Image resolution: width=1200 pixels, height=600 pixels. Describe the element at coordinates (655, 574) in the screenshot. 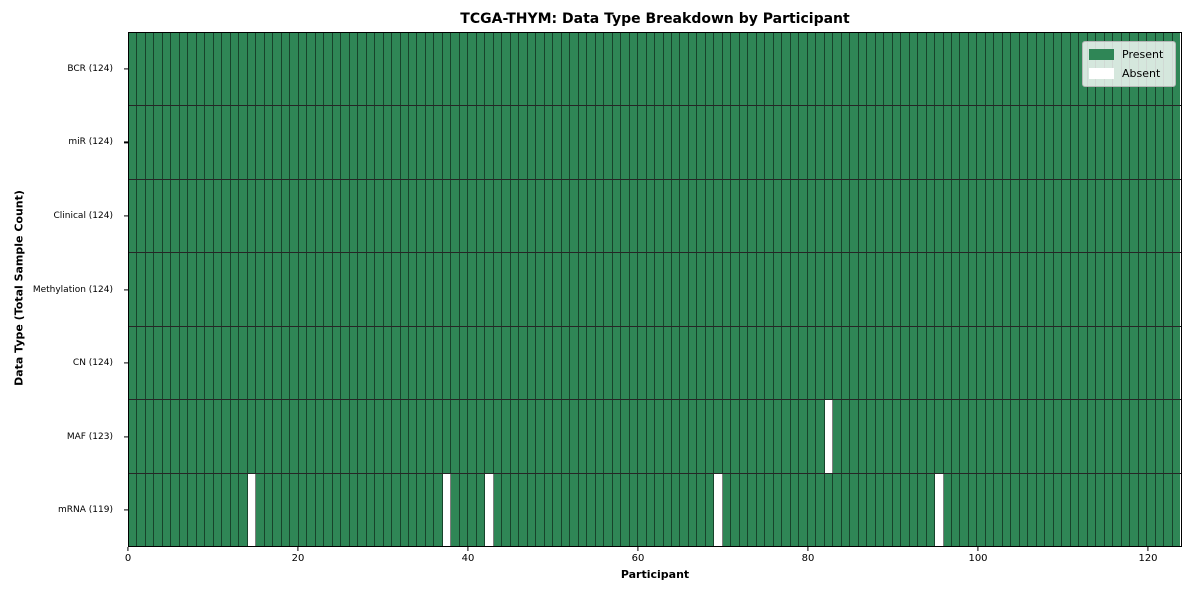

I see `x-axis-label: Participant` at that location.